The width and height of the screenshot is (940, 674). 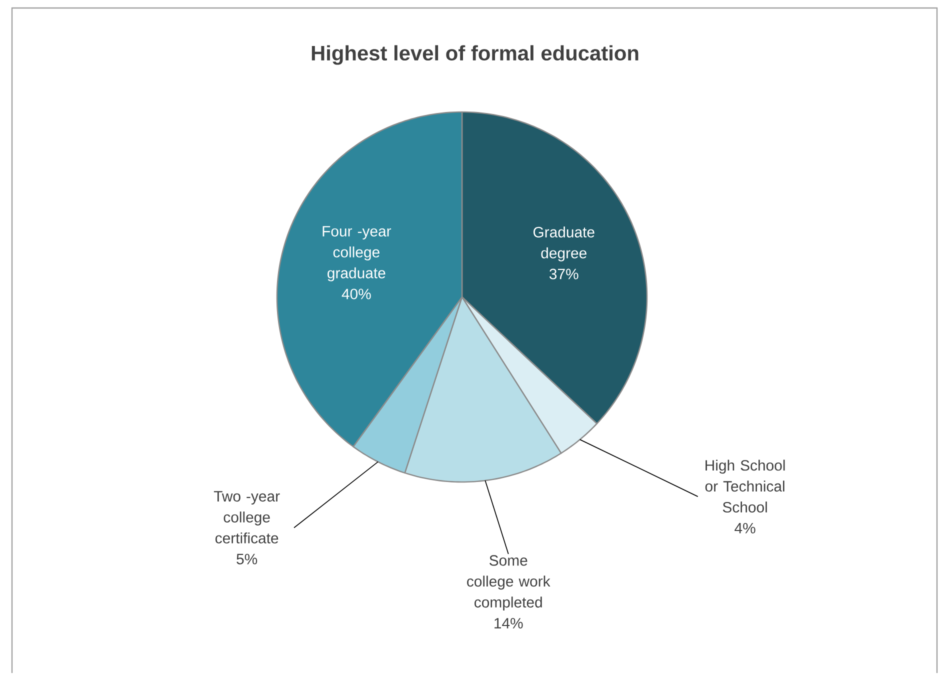 What do you see at coordinates (356, 294) in the screenshot?
I see `data-label: 40%` at bounding box center [356, 294].